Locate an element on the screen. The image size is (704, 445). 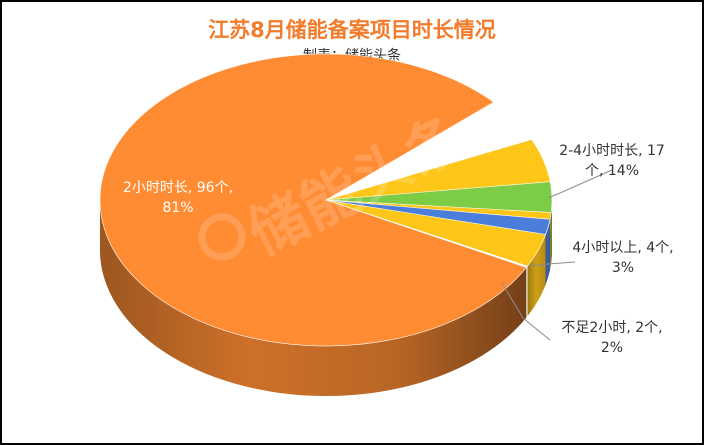
data-label-0-line-1: 81% is located at coordinates (177, 208).